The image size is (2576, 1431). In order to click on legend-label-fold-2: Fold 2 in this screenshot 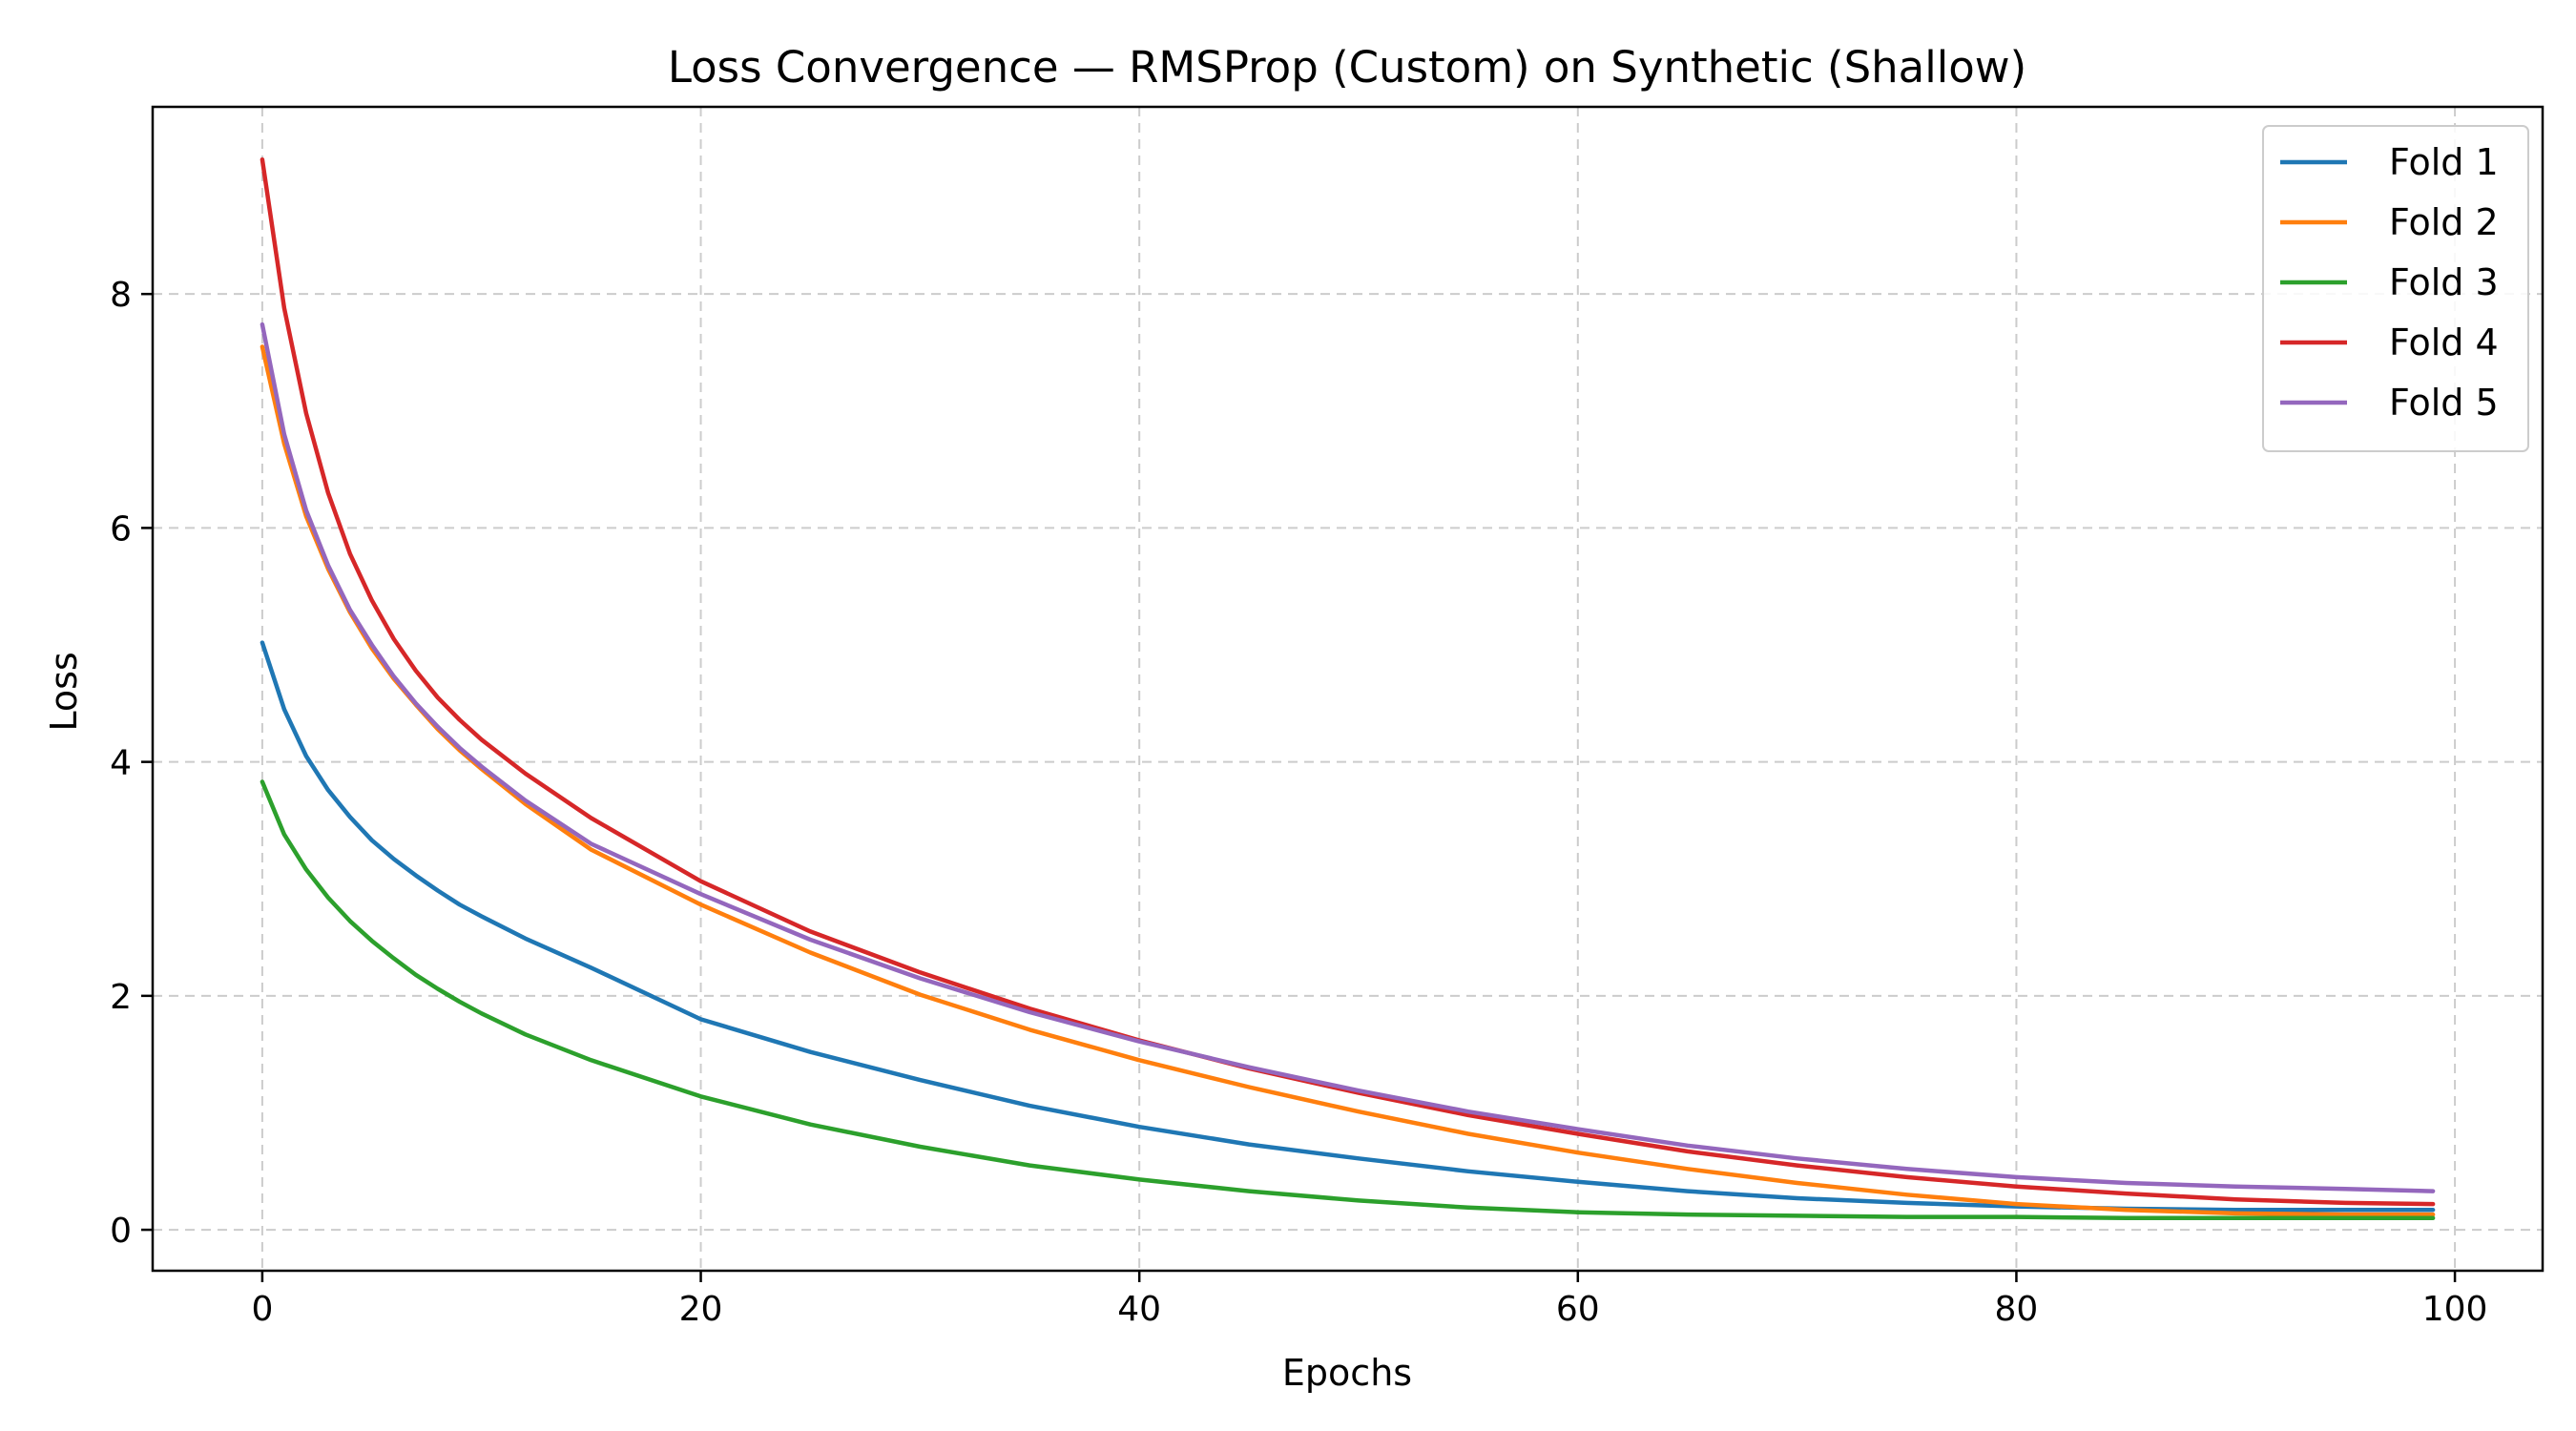, I will do `click(2444, 222)`.